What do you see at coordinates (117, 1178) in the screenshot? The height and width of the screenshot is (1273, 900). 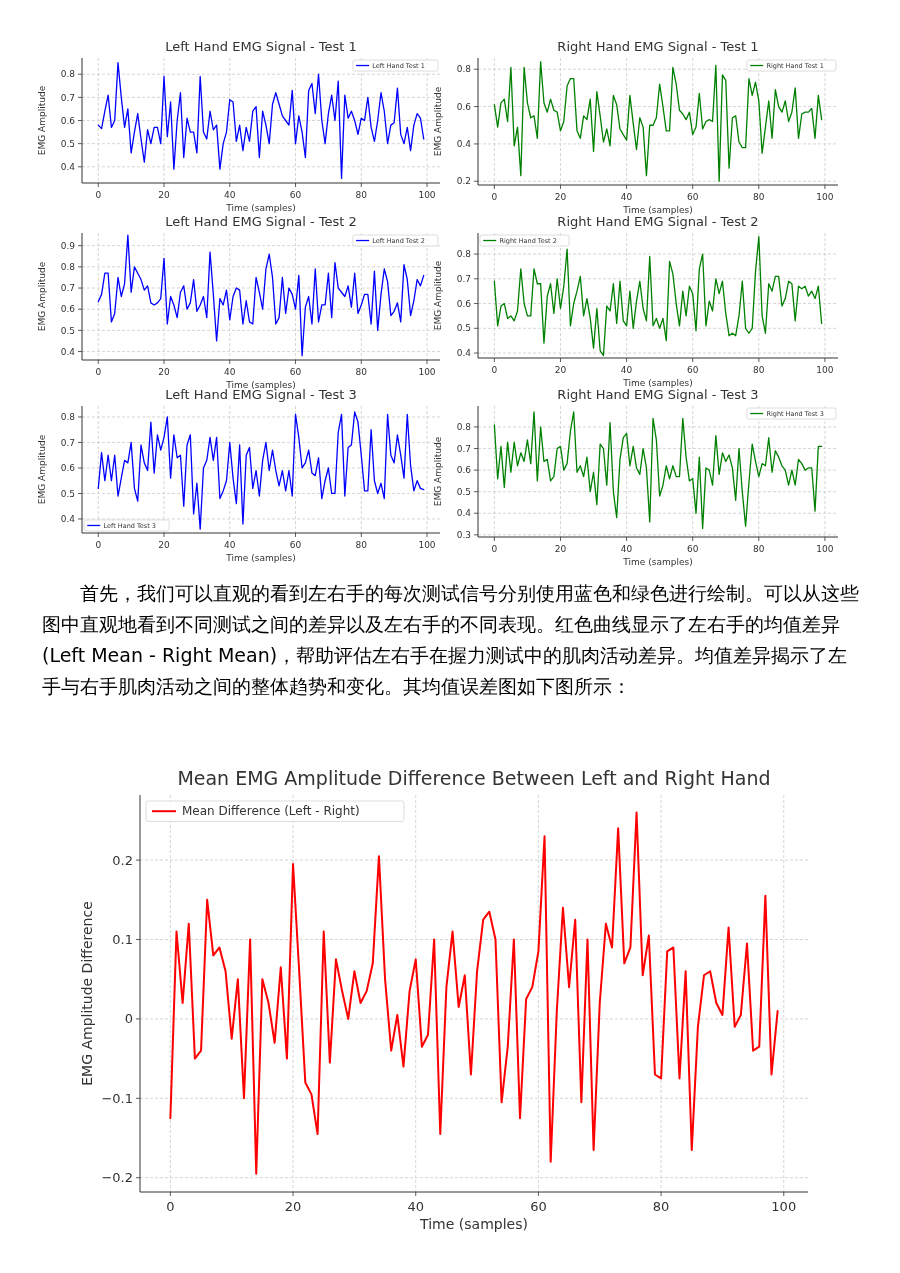 I see `y-tick-label: −0.2` at bounding box center [117, 1178].